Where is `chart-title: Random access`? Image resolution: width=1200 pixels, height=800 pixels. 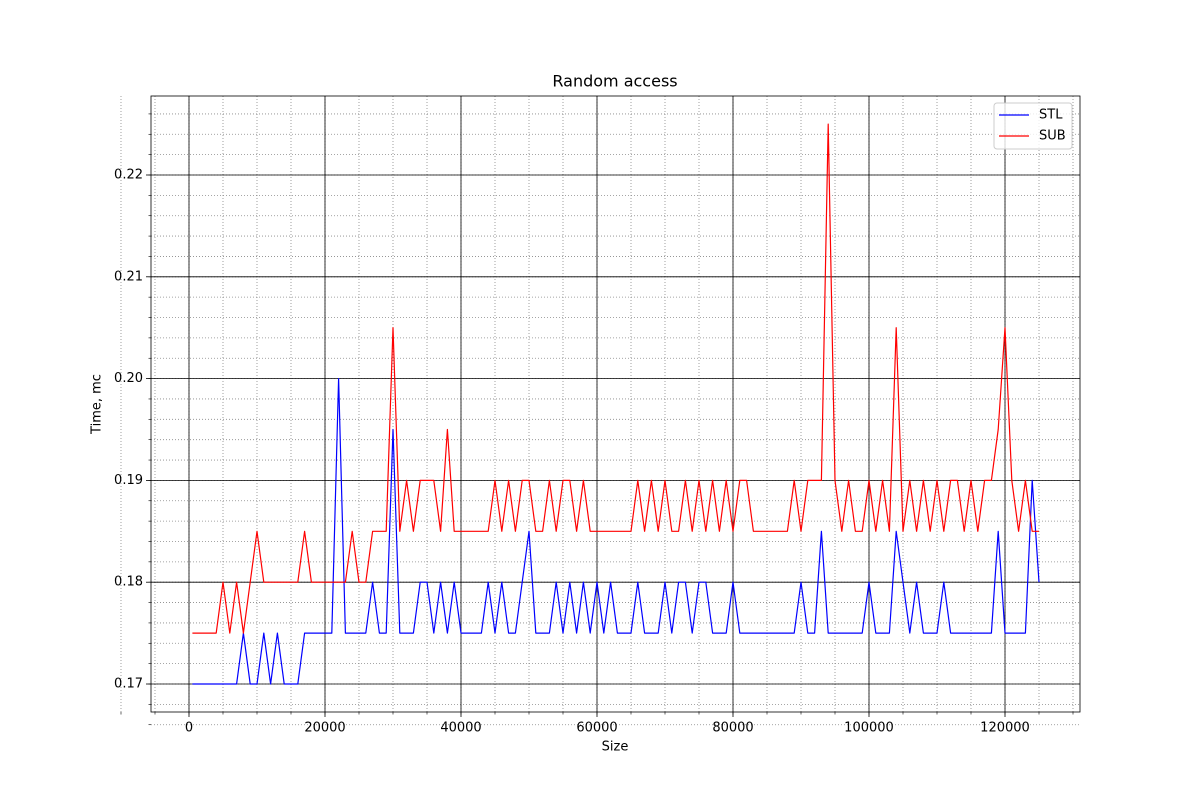
chart-title: Random access is located at coordinates (614, 81).